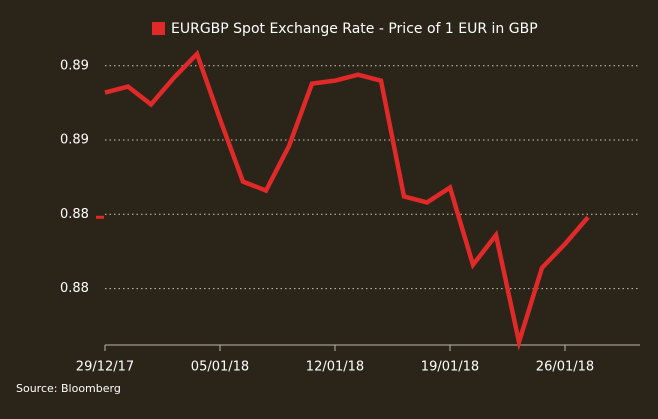 The height and width of the screenshot is (419, 658). What do you see at coordinates (158, 28) in the screenshot?
I see `legend-swatch` at bounding box center [158, 28].